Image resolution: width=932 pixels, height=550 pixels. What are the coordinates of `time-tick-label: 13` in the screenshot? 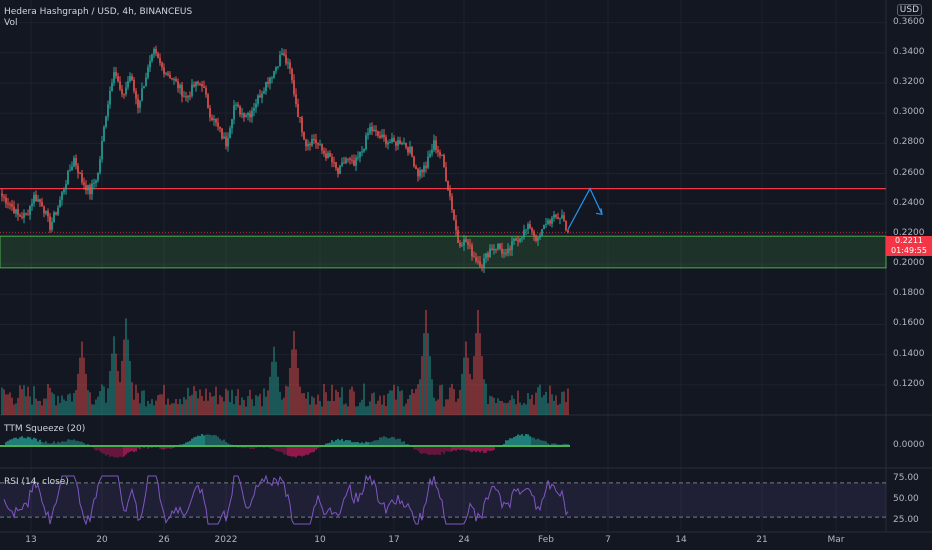 It's located at (31, 540).